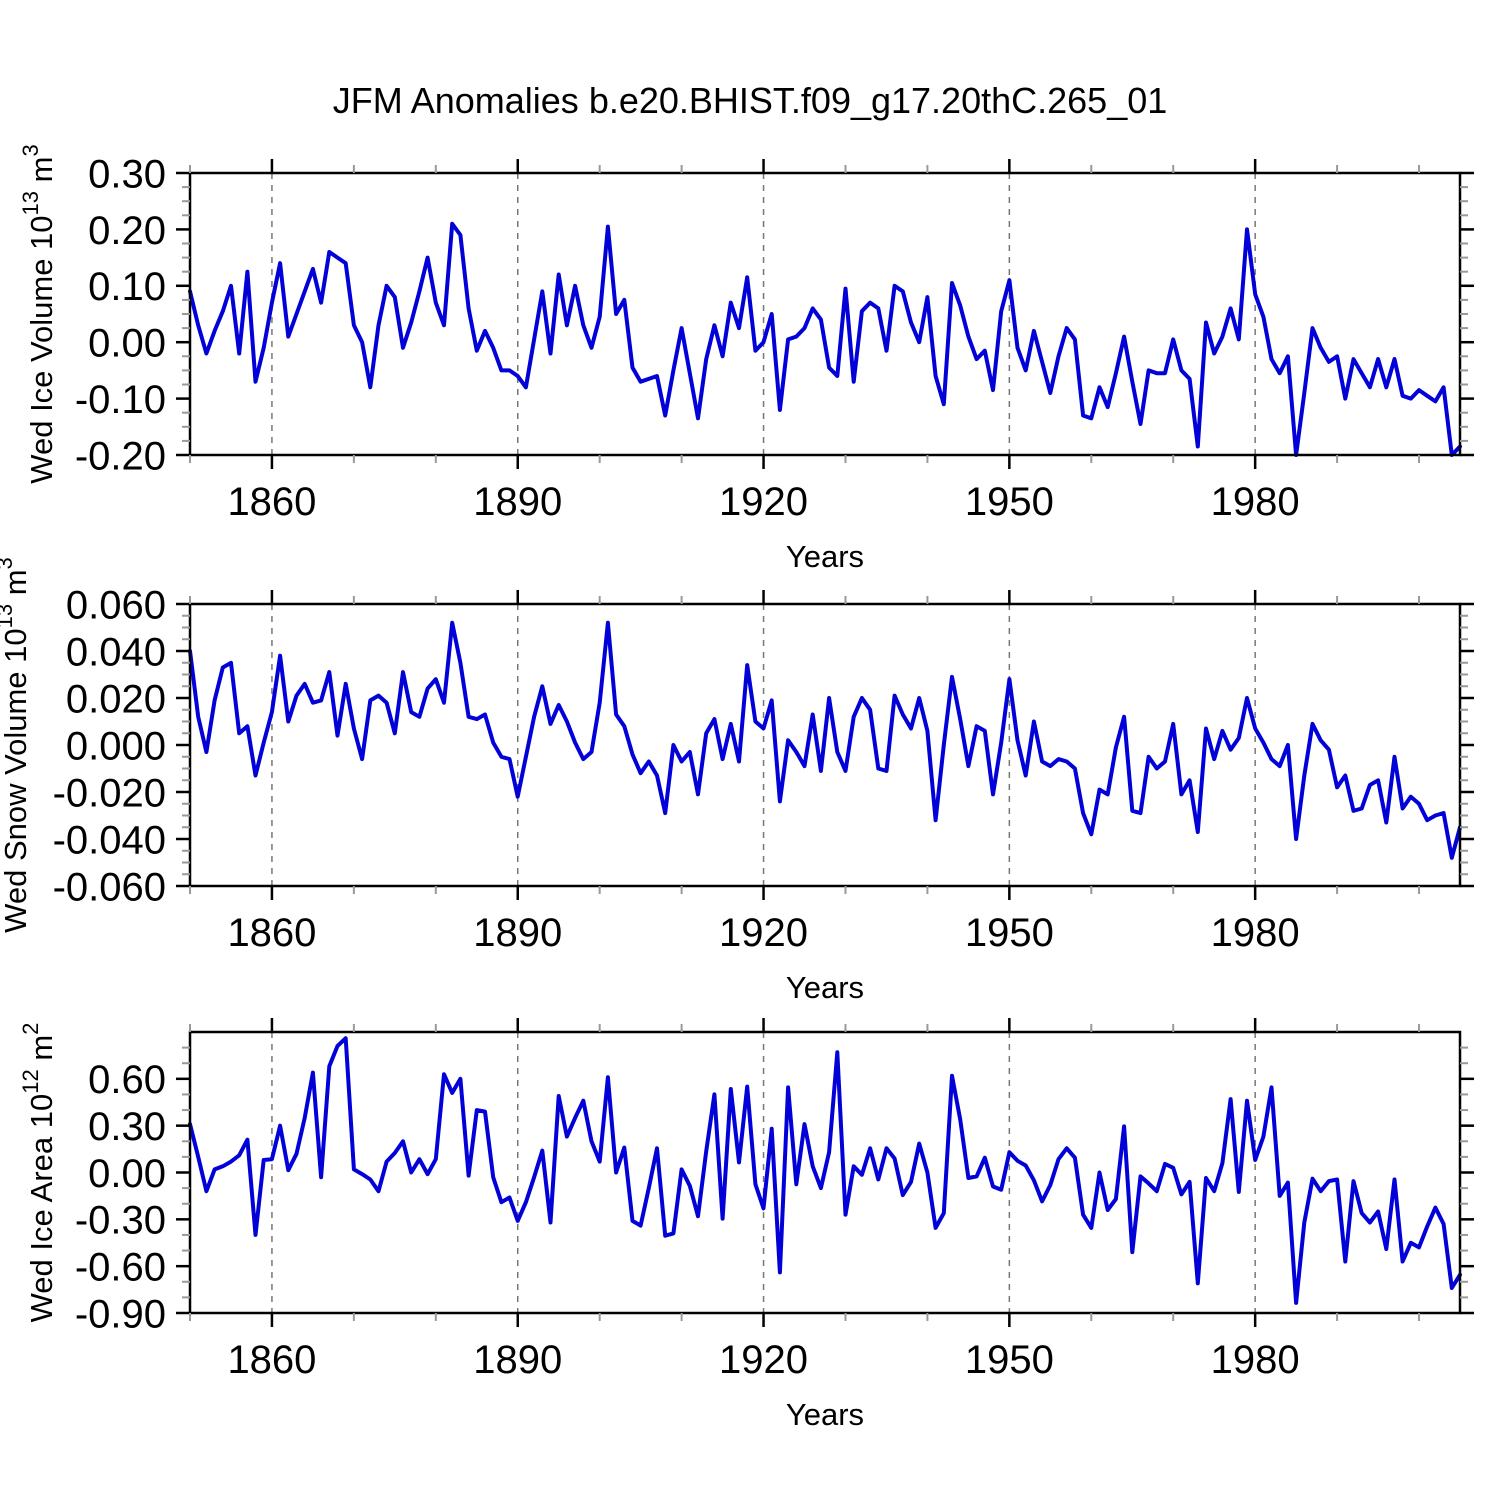 The width and height of the screenshot is (1500, 1500). Describe the element at coordinates (16, 745) in the screenshot. I see `y-axis-title: Wed Snow Volume 1013 m3` at that location.